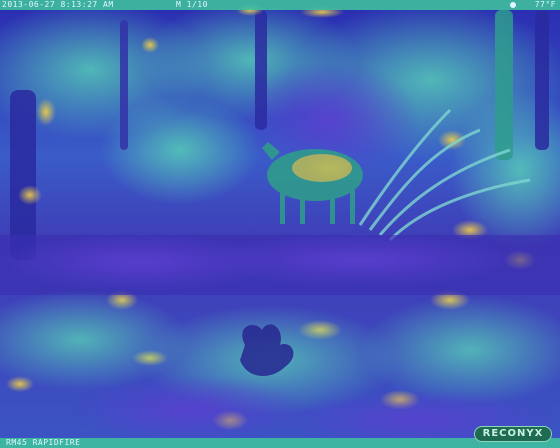 The height and width of the screenshot is (448, 560). What do you see at coordinates (43, 442) in the screenshot?
I see `camera-model-label: RM45 RAPIDFIRE` at bounding box center [43, 442].